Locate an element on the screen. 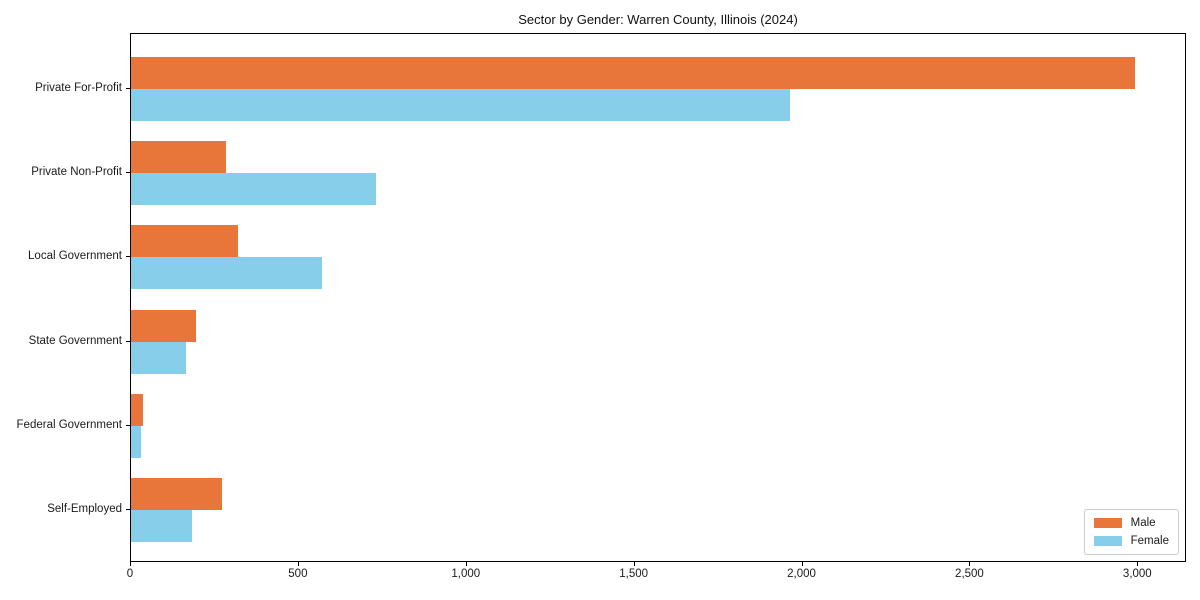  bar-female-self-employed is located at coordinates (162, 526).